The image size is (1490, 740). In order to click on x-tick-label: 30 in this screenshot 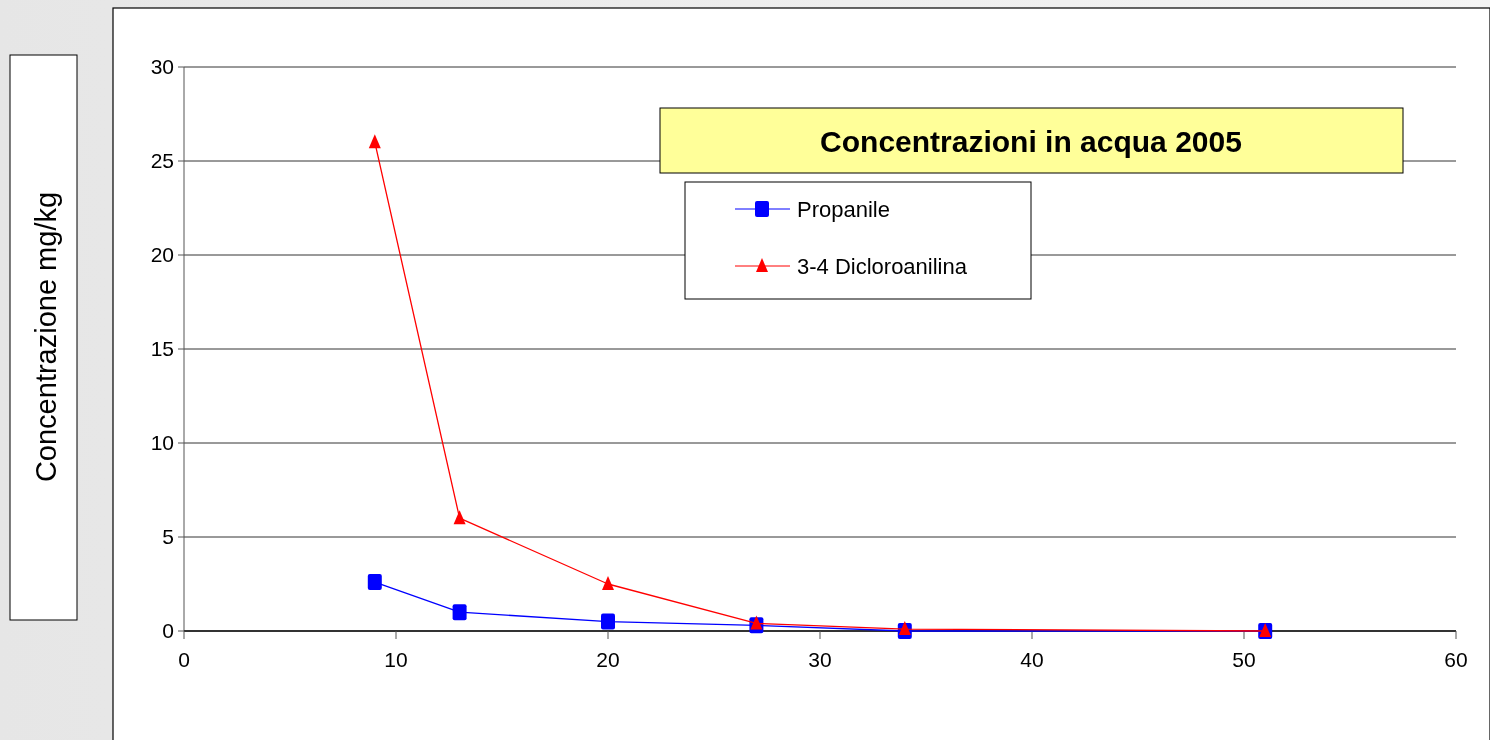, I will do `click(820, 659)`.